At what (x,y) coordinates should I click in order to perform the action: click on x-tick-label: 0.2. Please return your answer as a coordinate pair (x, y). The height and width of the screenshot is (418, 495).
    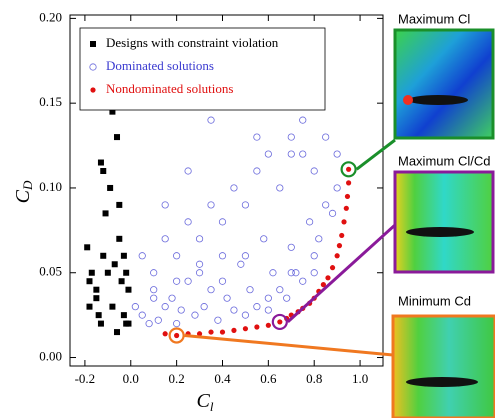
    Looking at the image, I should click on (177, 378).